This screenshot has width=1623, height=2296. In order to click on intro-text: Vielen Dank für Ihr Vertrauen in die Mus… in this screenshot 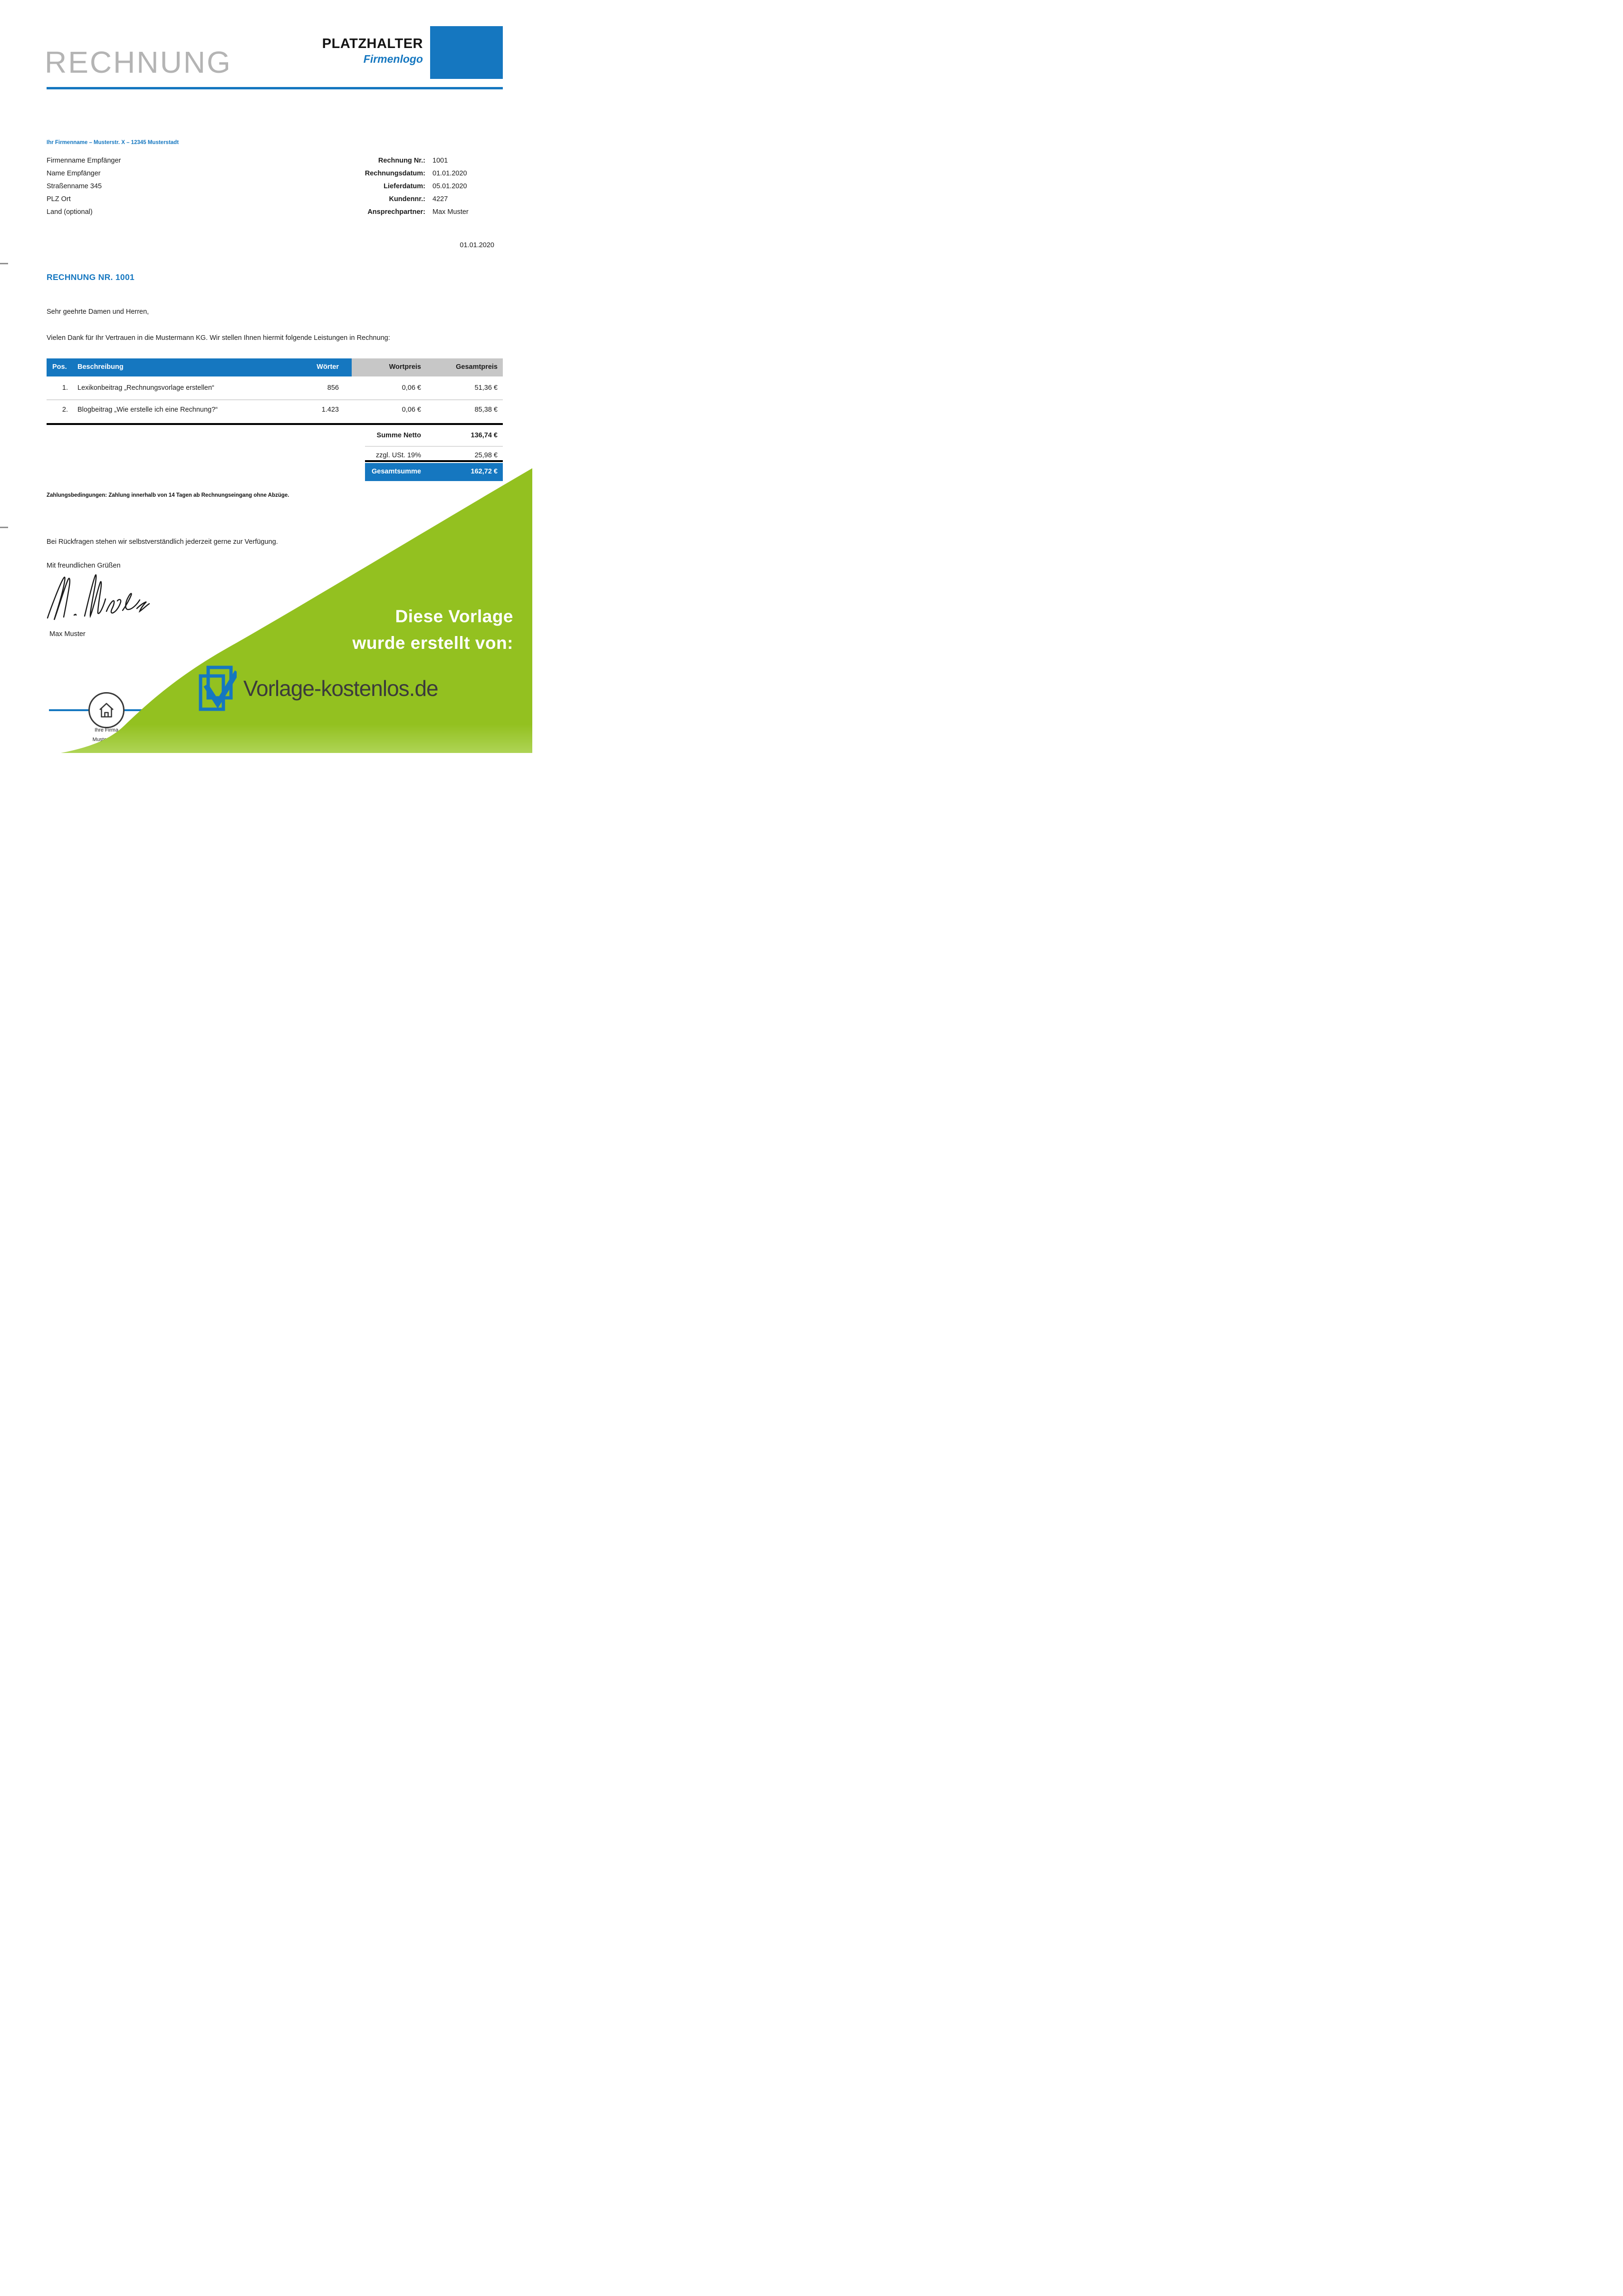, I will do `click(218, 338)`.